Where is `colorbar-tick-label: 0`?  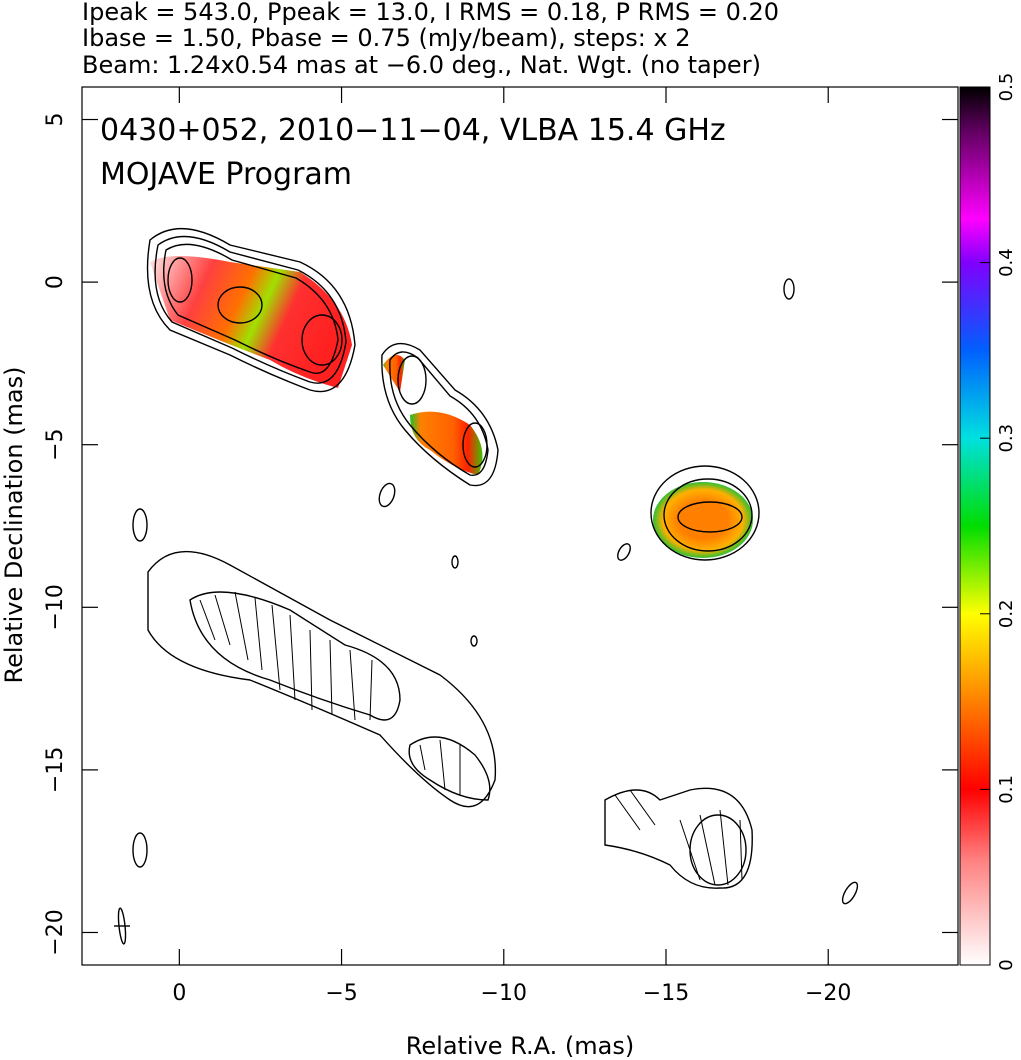
colorbar-tick-label: 0 is located at coordinates (1006, 964).